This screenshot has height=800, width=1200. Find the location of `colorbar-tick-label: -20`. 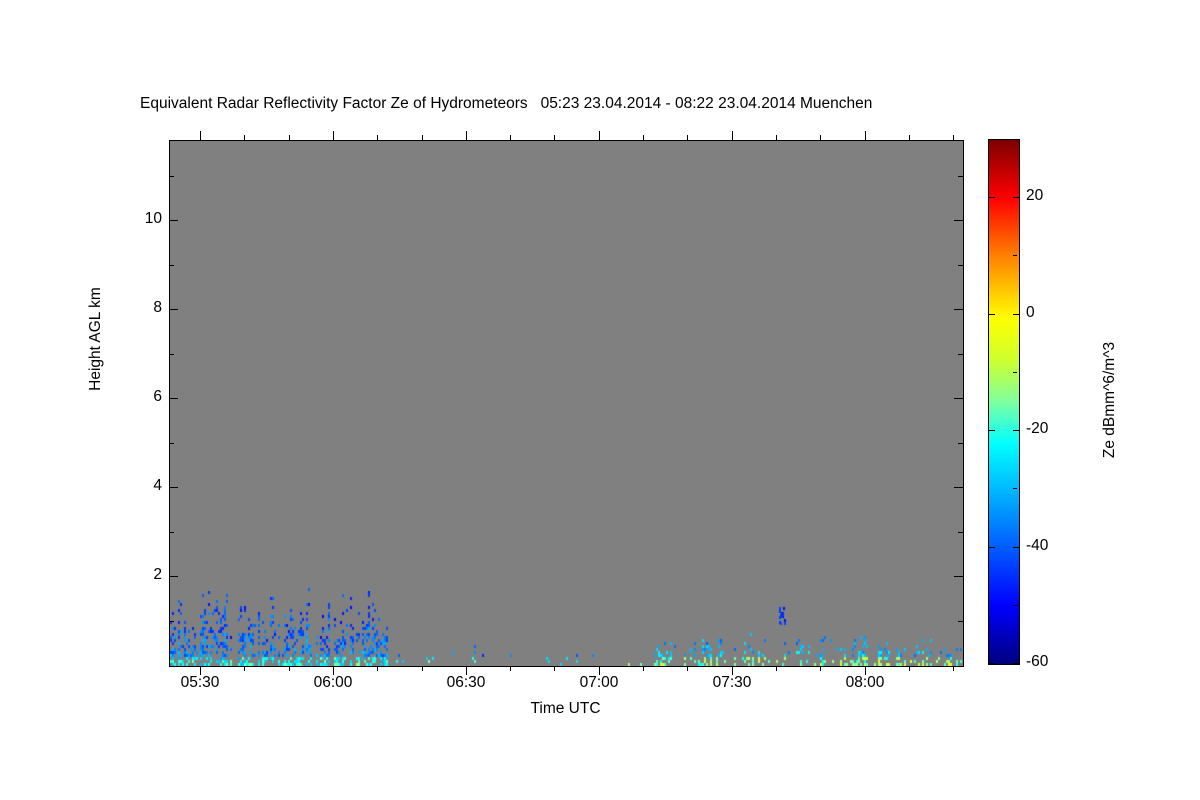

colorbar-tick-label: -20 is located at coordinates (1037, 428).